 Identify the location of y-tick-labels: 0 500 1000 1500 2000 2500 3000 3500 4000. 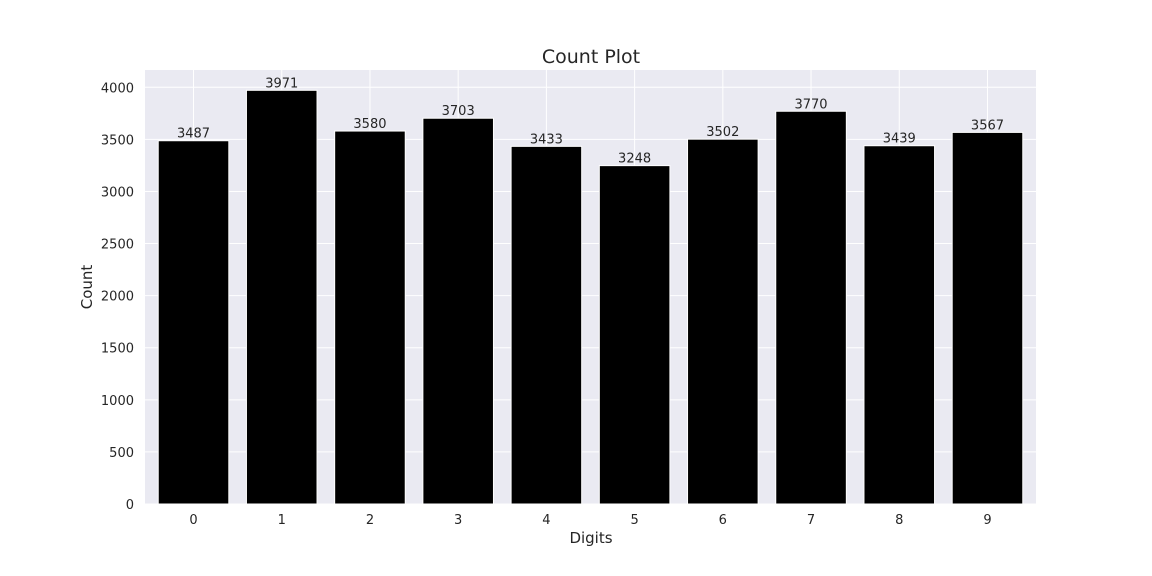
(117, 297).